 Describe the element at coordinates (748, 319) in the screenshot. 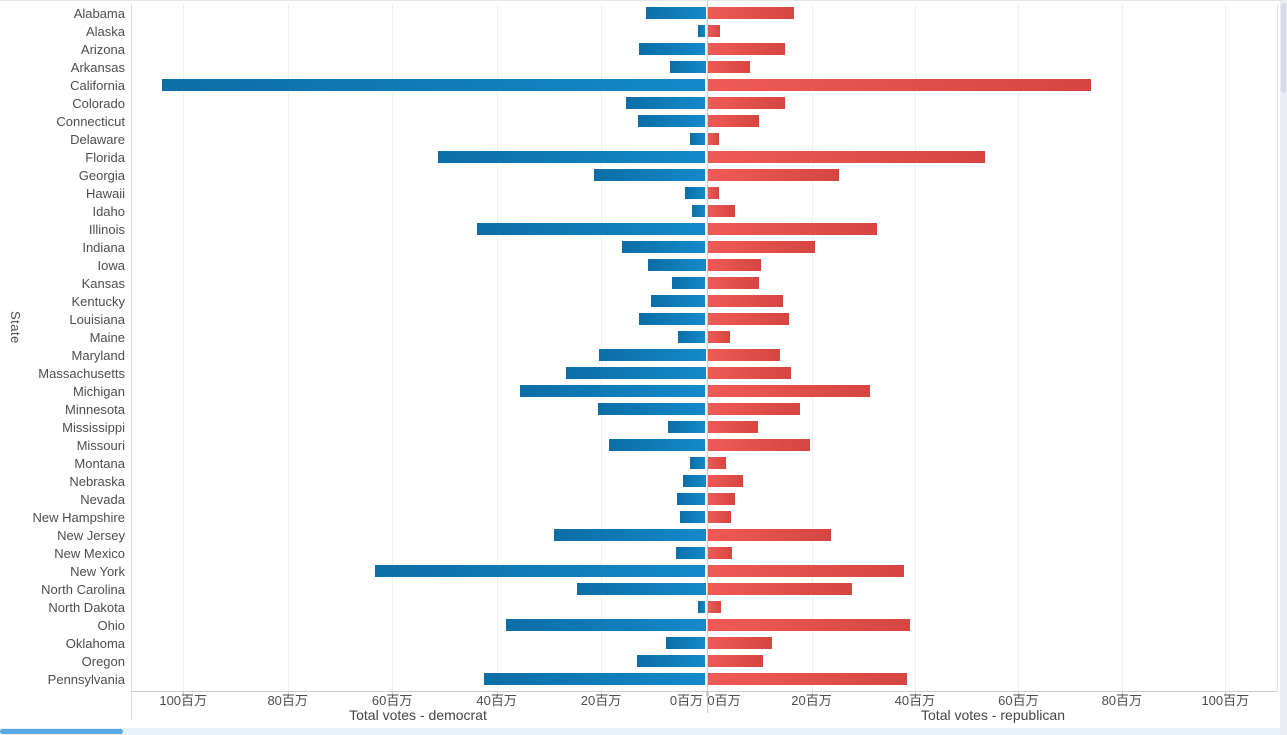

I see `bar-republican-louisiana` at that location.